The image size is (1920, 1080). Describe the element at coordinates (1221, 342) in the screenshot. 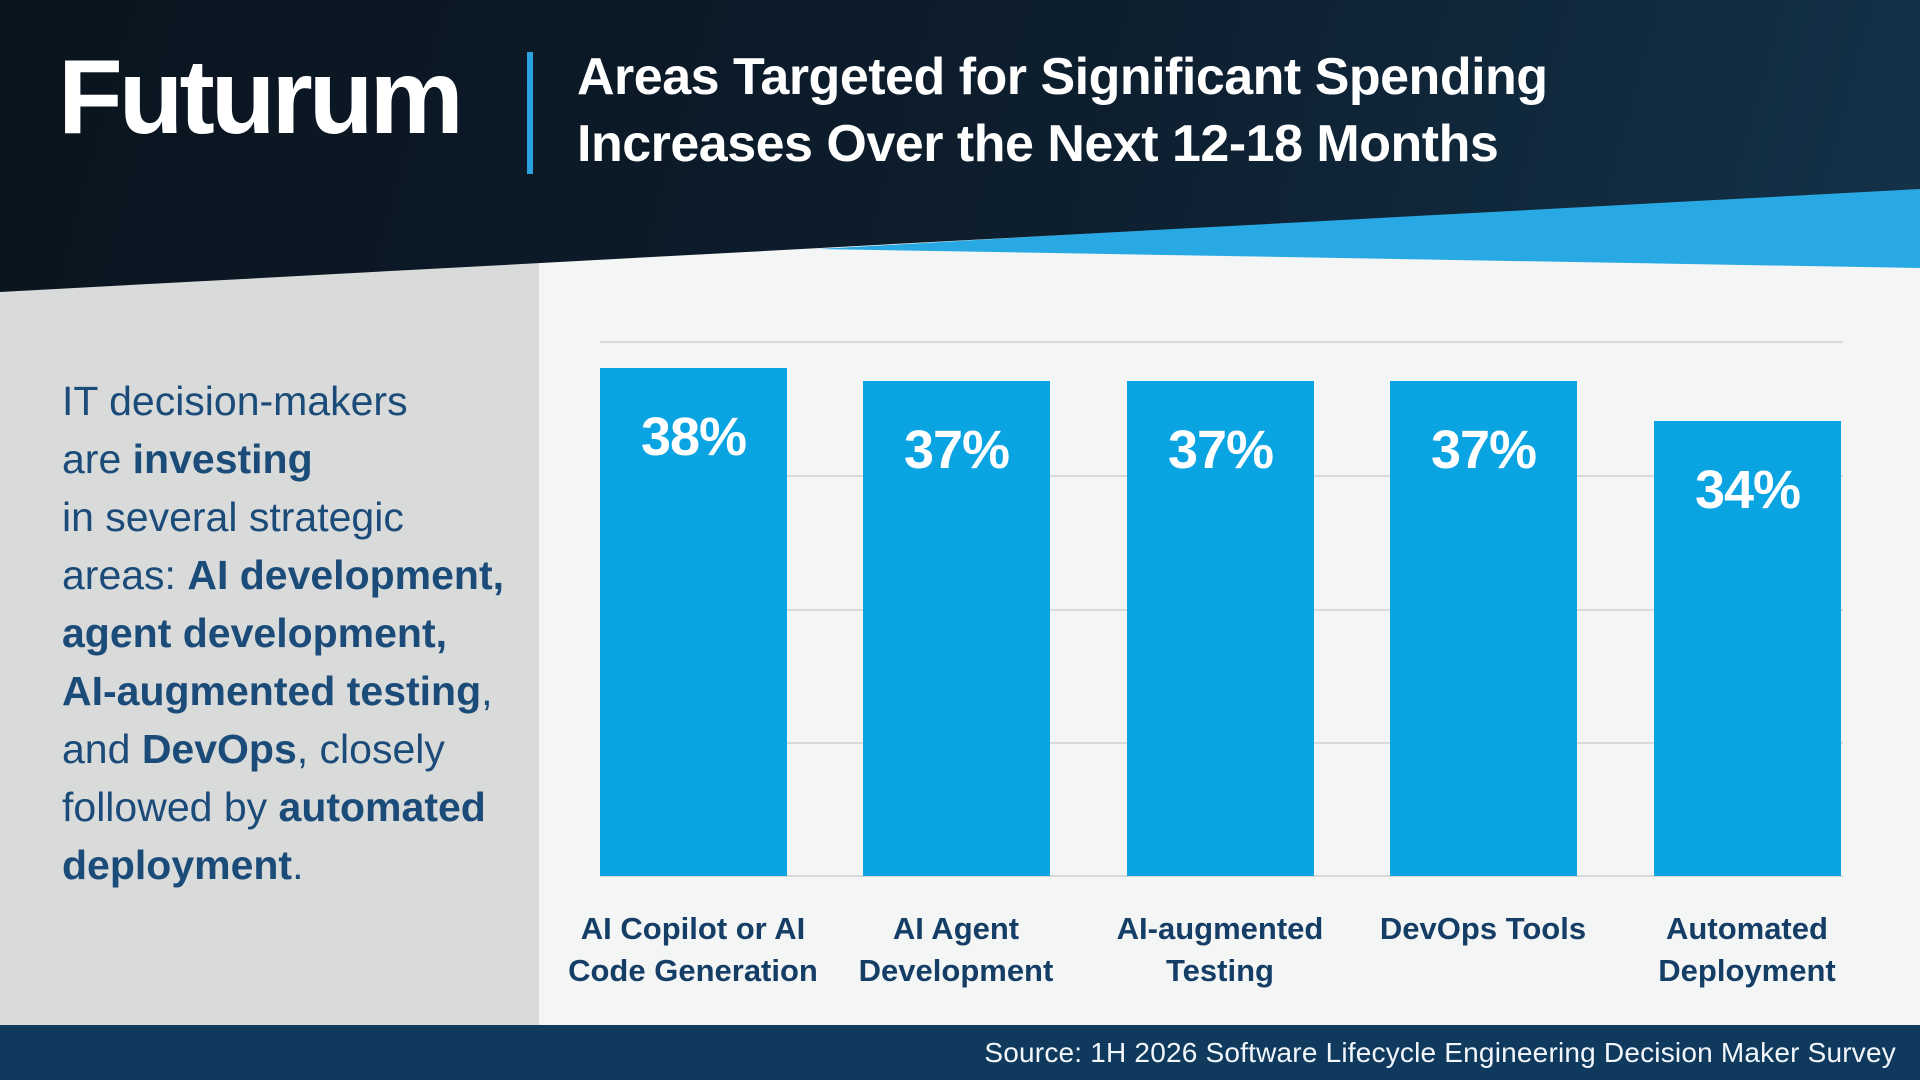

I see `gridline-40pct` at that location.